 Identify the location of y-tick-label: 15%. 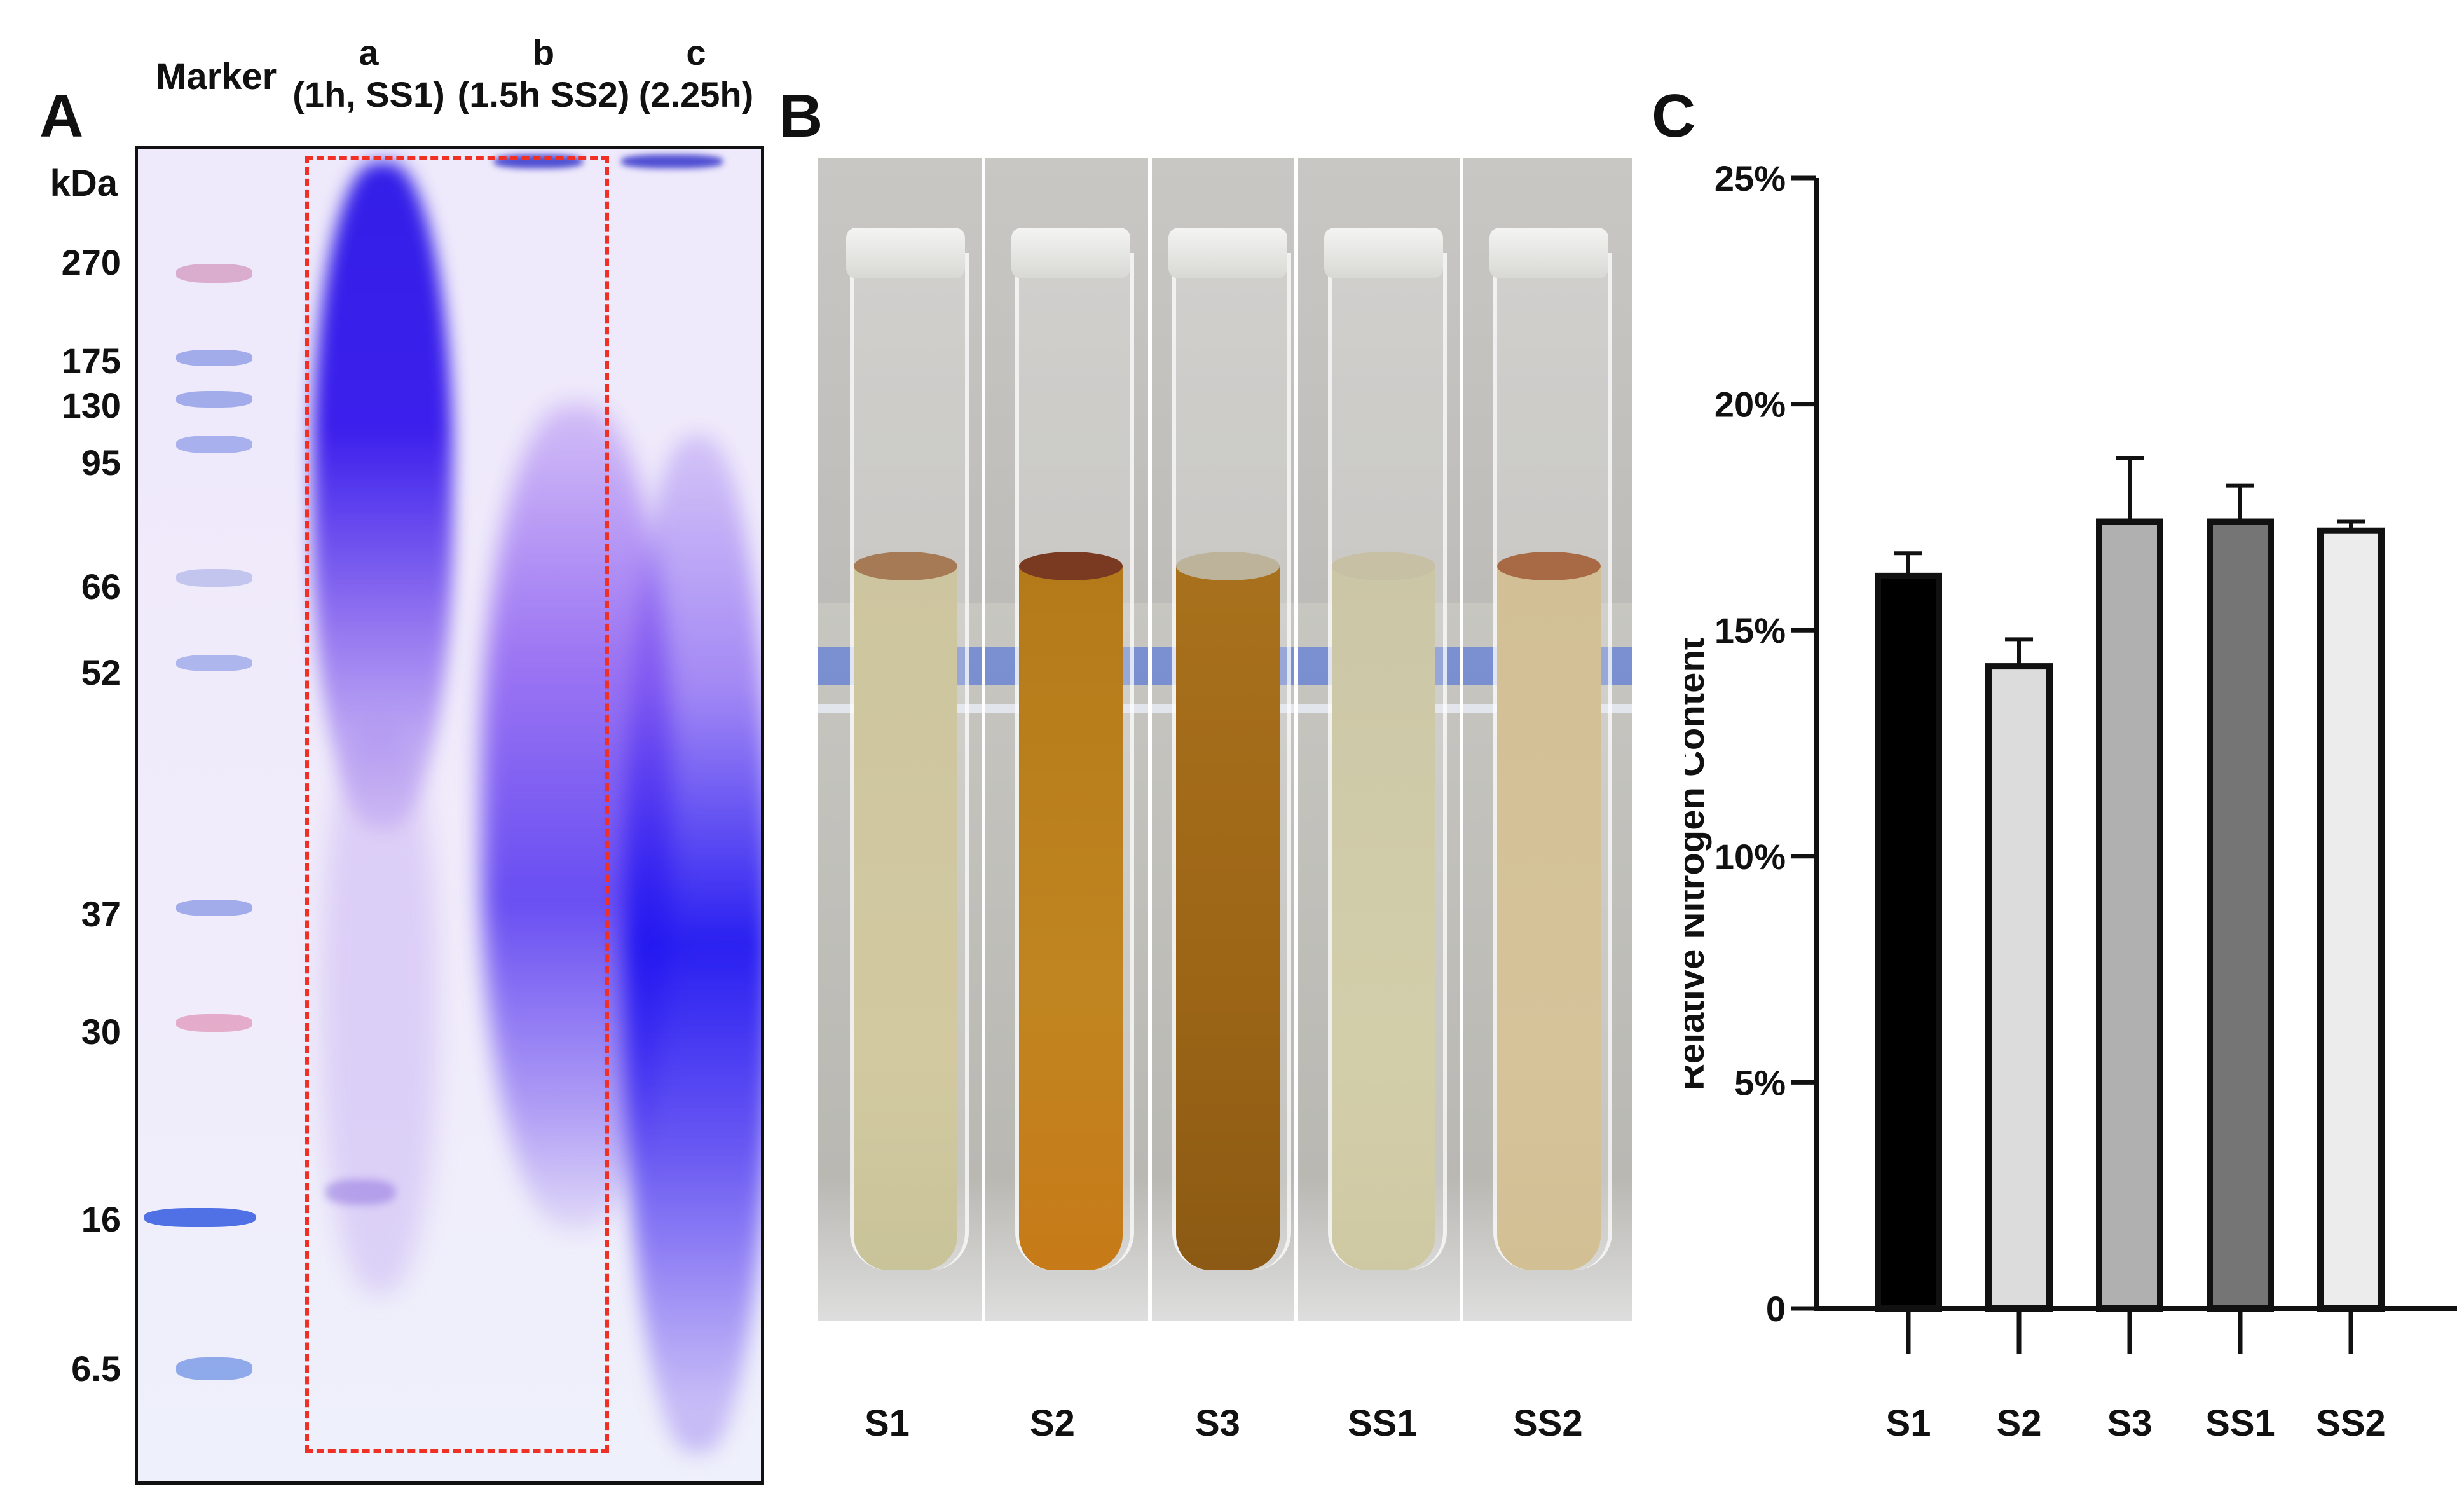
(1751, 630).